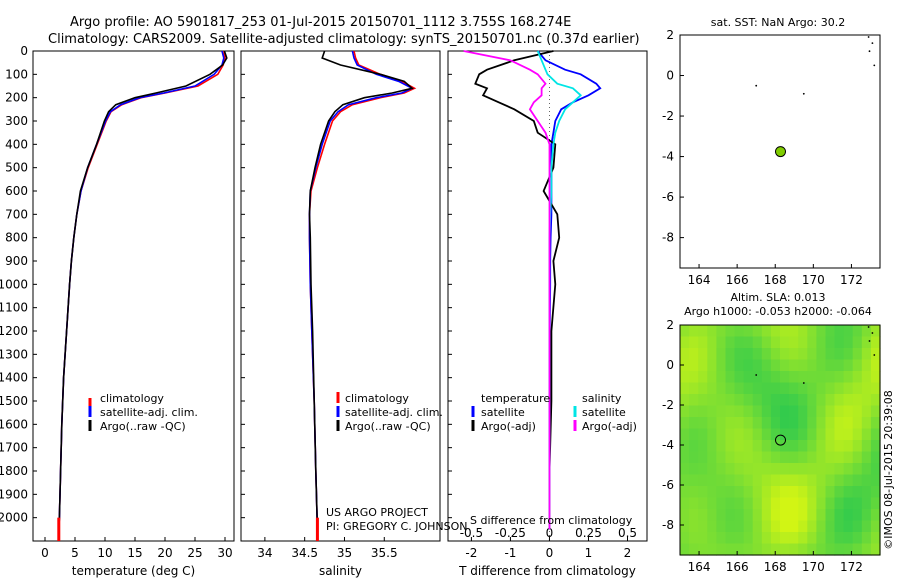  Describe the element at coordinates (396, 526) in the screenshot. I see `project-note-line2: PI: GREGORY C. JOHNSON` at that location.